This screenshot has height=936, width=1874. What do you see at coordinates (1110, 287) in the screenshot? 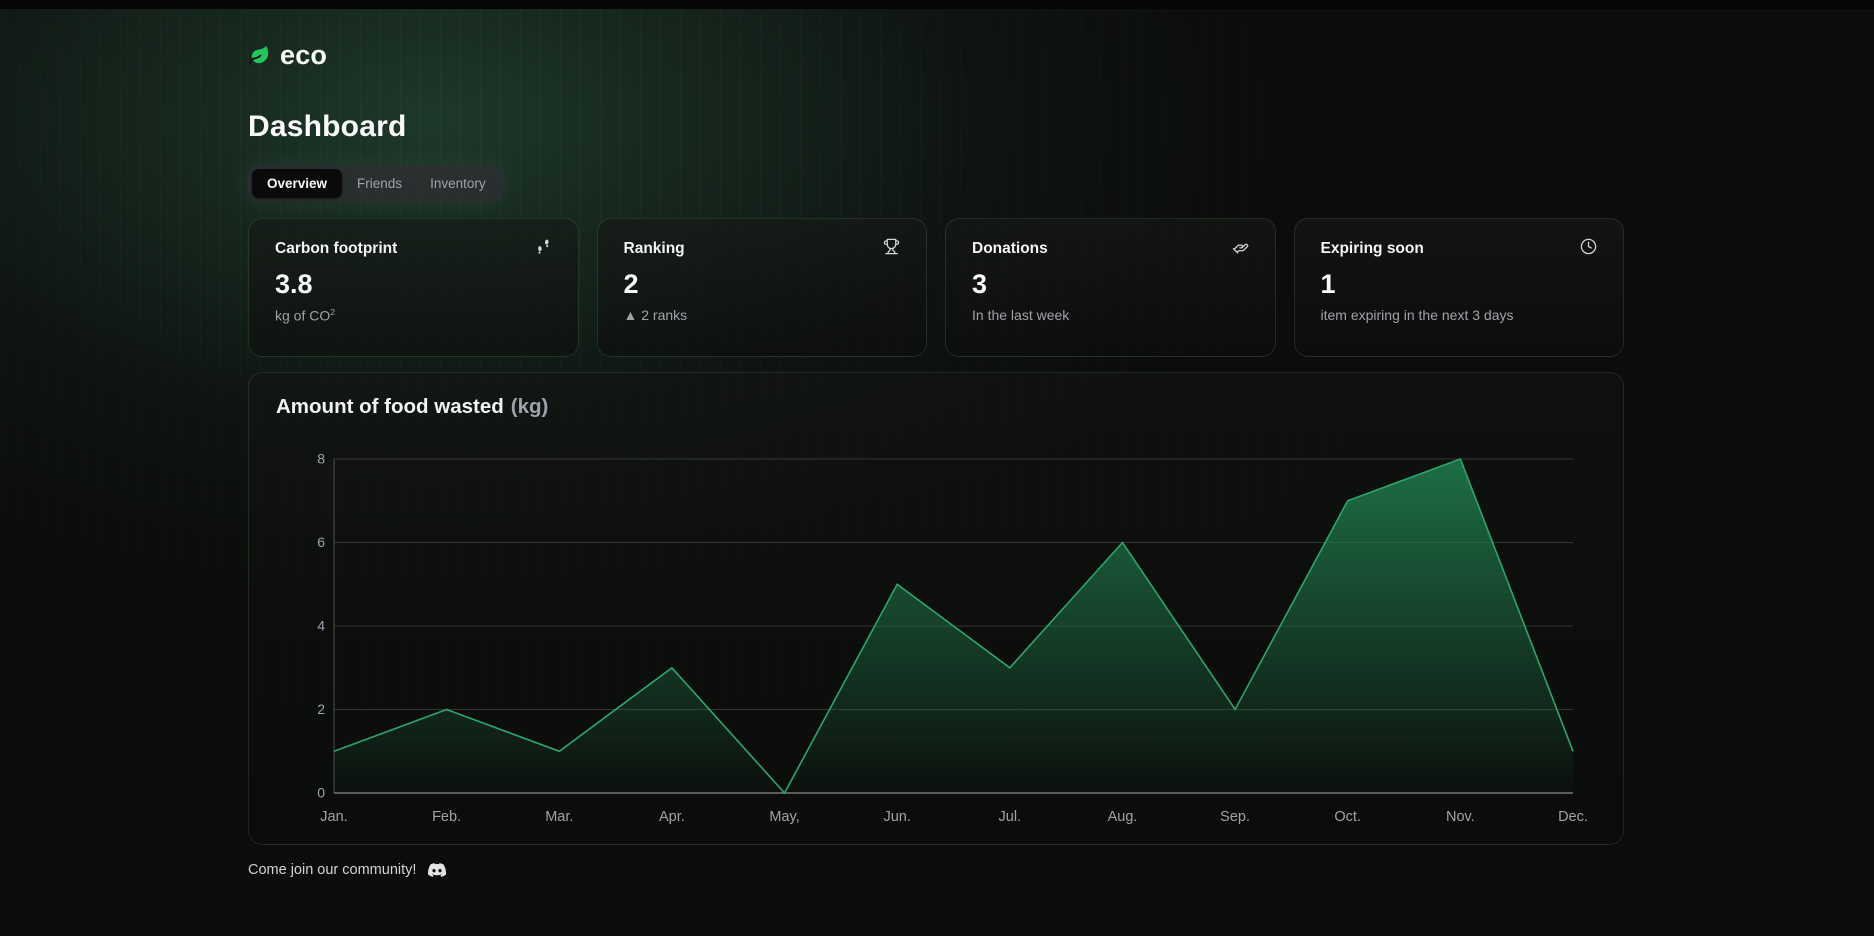
I see `donations-card: Donations 3 In the last week` at bounding box center [1110, 287].